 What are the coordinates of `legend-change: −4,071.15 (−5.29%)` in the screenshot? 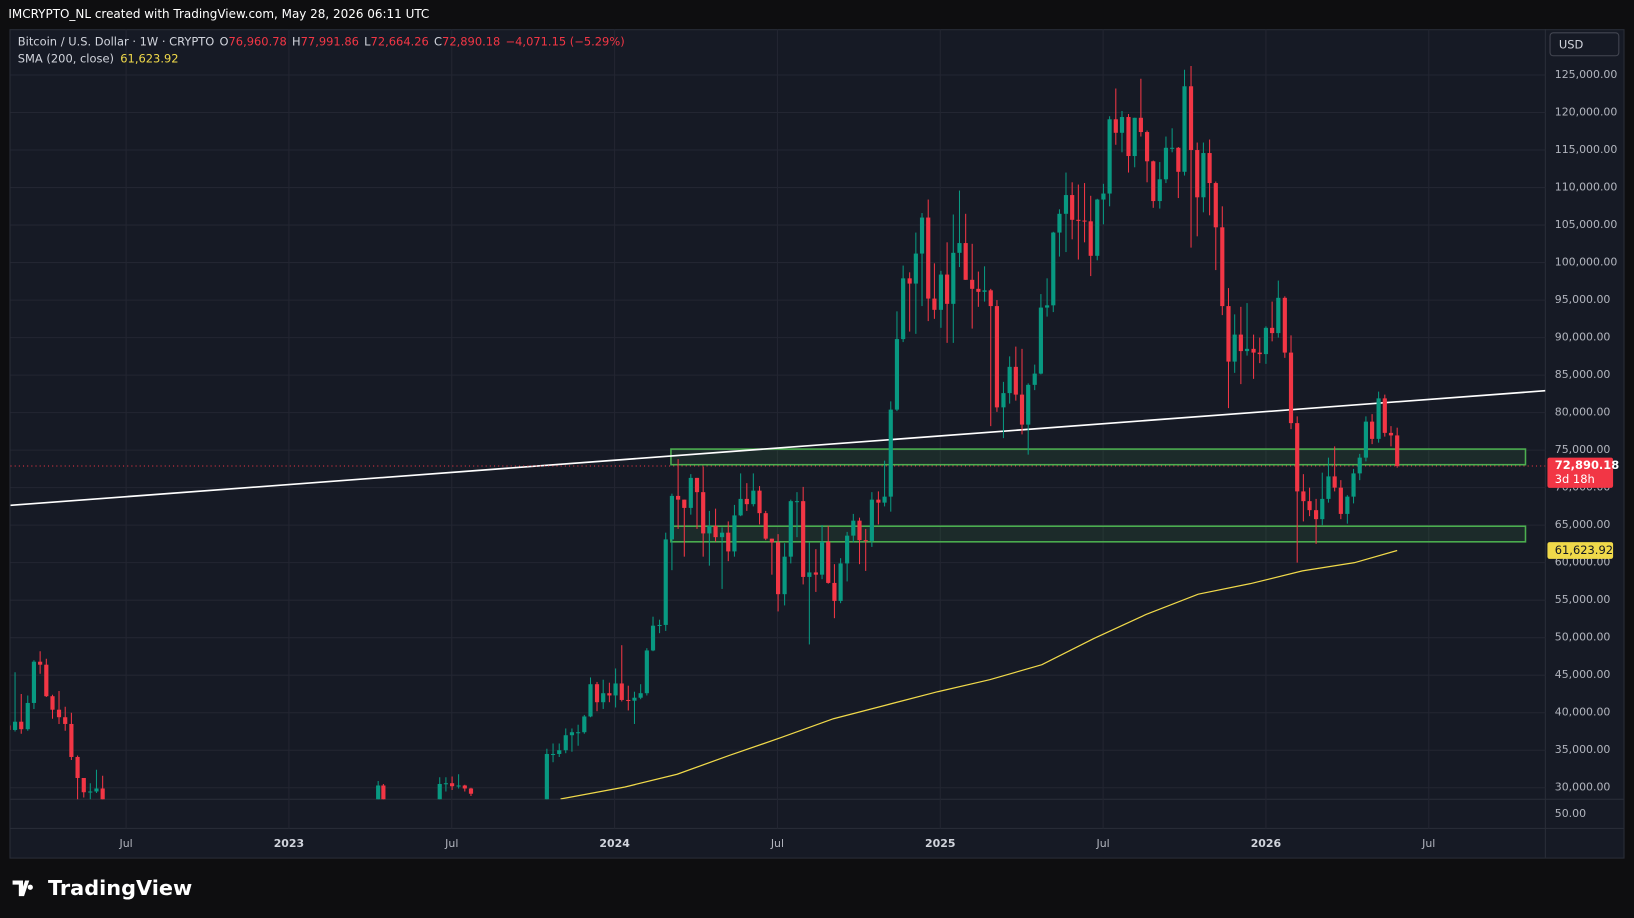 It's located at (565, 41).